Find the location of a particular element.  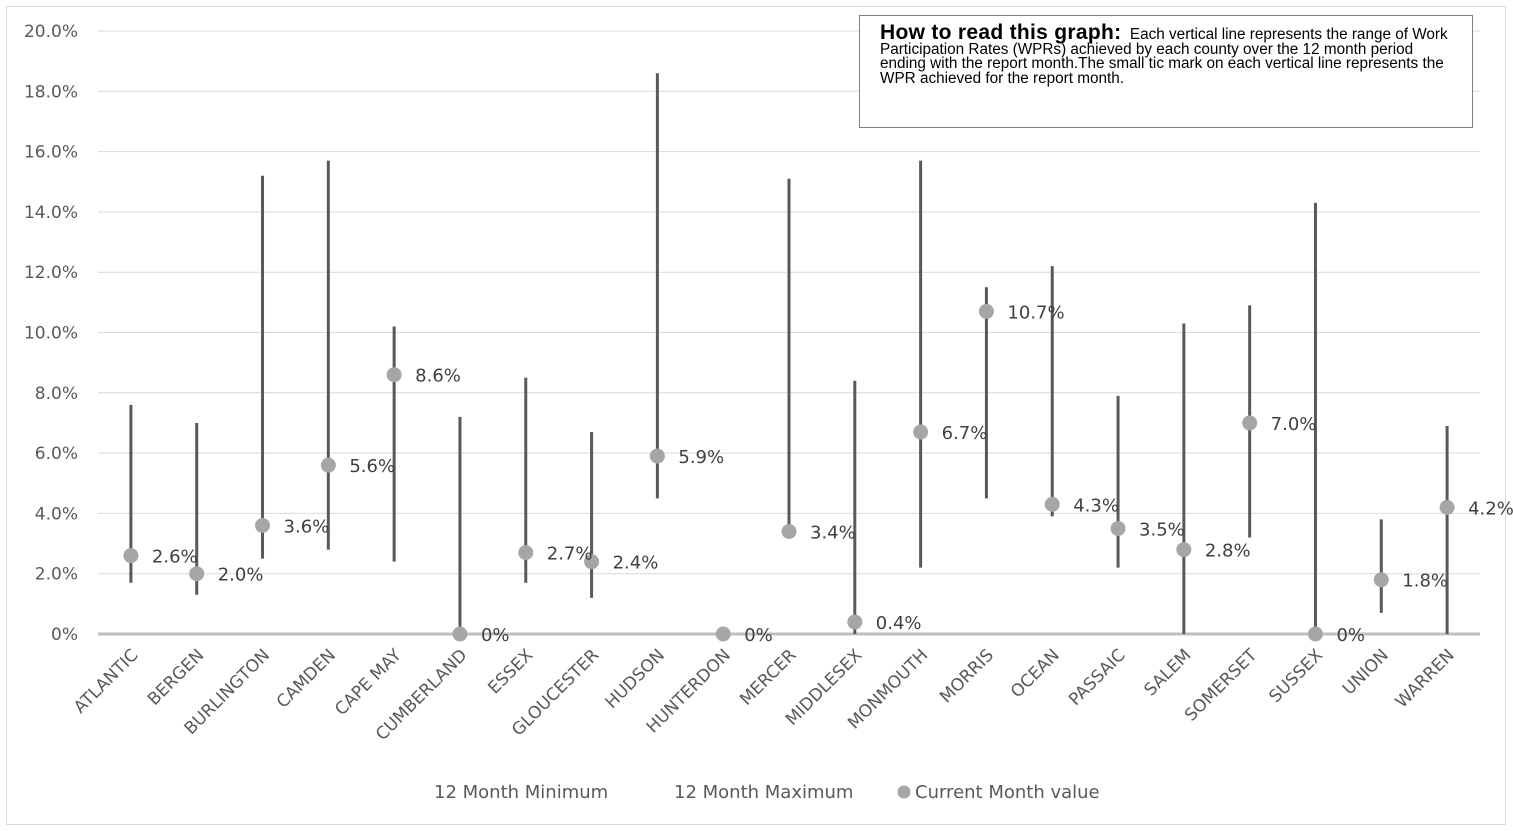

y-tick-label: 16.0% is located at coordinates (51, 153).